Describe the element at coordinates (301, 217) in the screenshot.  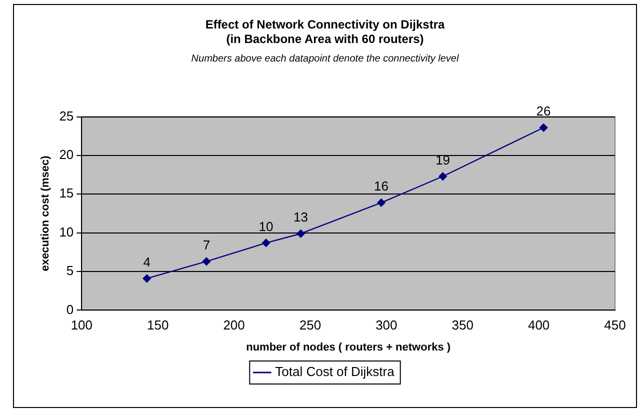
I see `annotation: 13` at that location.